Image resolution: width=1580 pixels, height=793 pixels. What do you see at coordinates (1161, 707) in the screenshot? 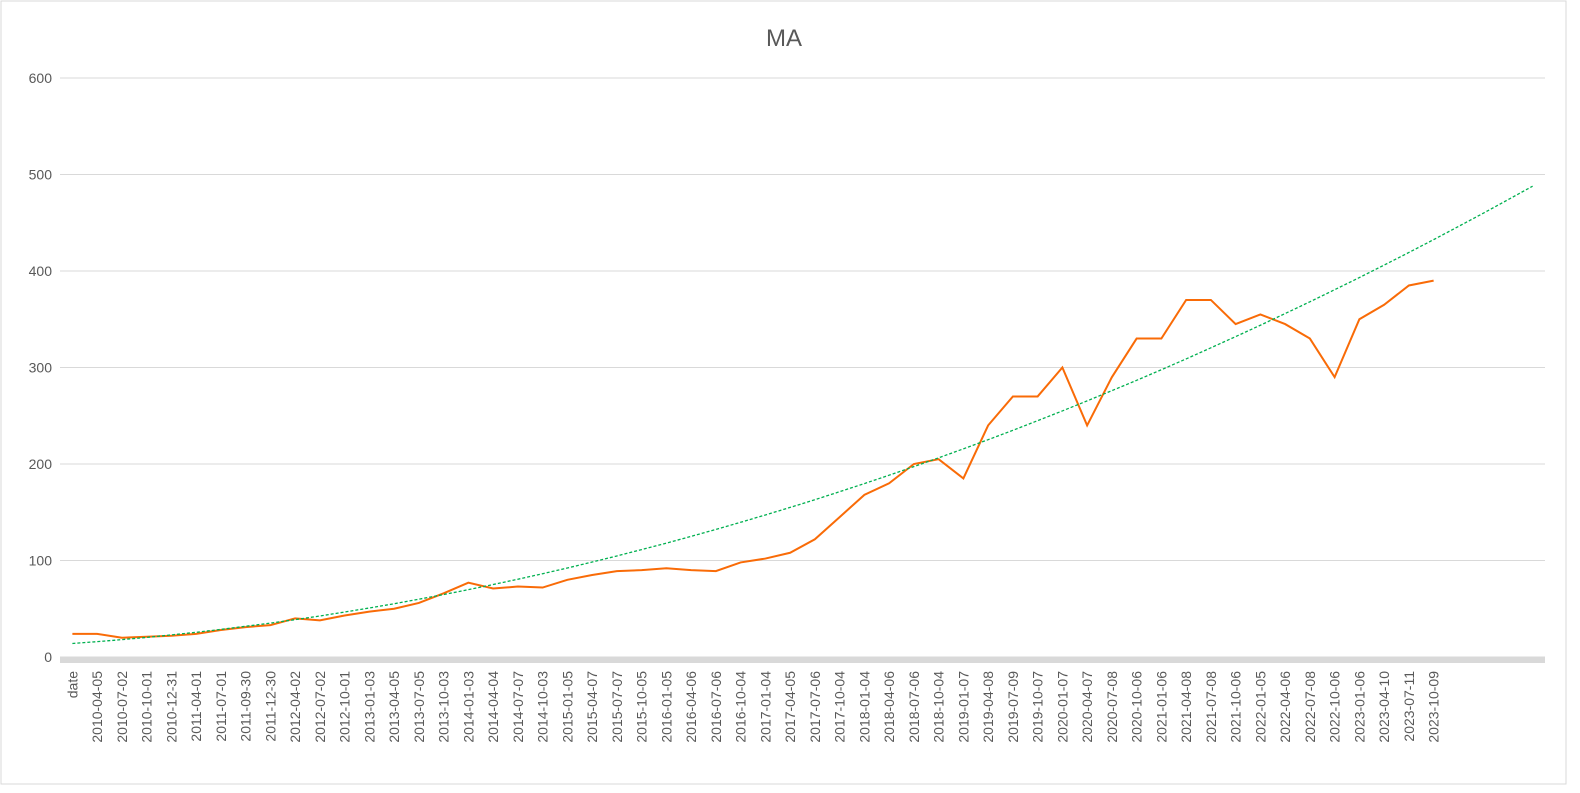
I see `x-tick-label: 2021-01-06` at bounding box center [1161, 707].